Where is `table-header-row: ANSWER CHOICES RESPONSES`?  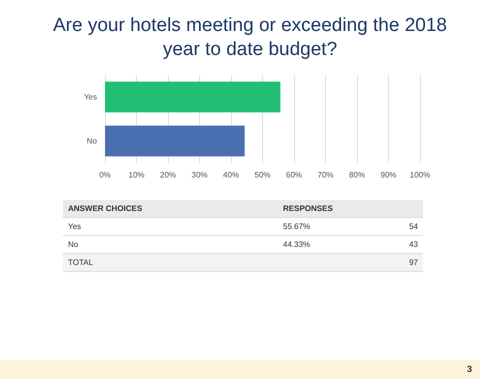
table-header-row: ANSWER CHOICES RESPONSES is located at coordinates (243, 209).